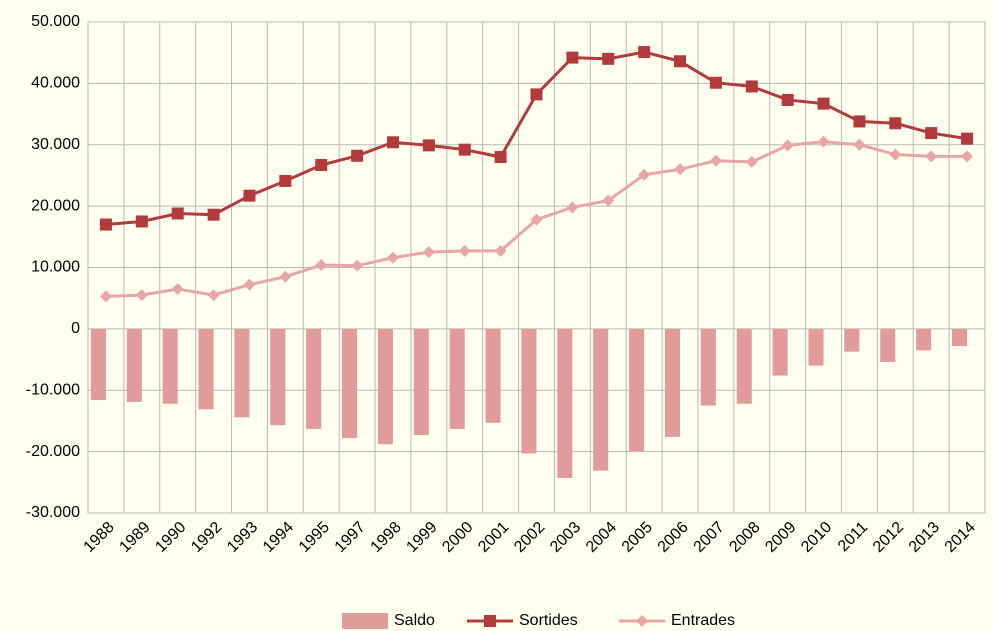 This screenshot has width=993, height=631. I want to click on x-tick-label: 2009, so click(780, 537).